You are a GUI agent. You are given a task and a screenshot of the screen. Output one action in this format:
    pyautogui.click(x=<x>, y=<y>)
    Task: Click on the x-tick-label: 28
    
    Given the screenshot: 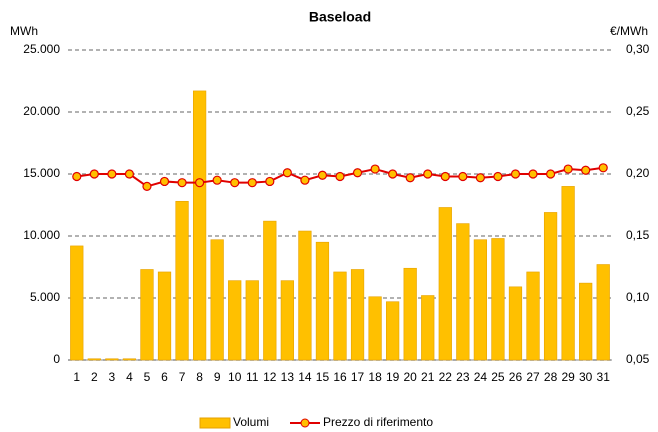 What is the action you would take?
    pyautogui.click(x=551, y=377)
    